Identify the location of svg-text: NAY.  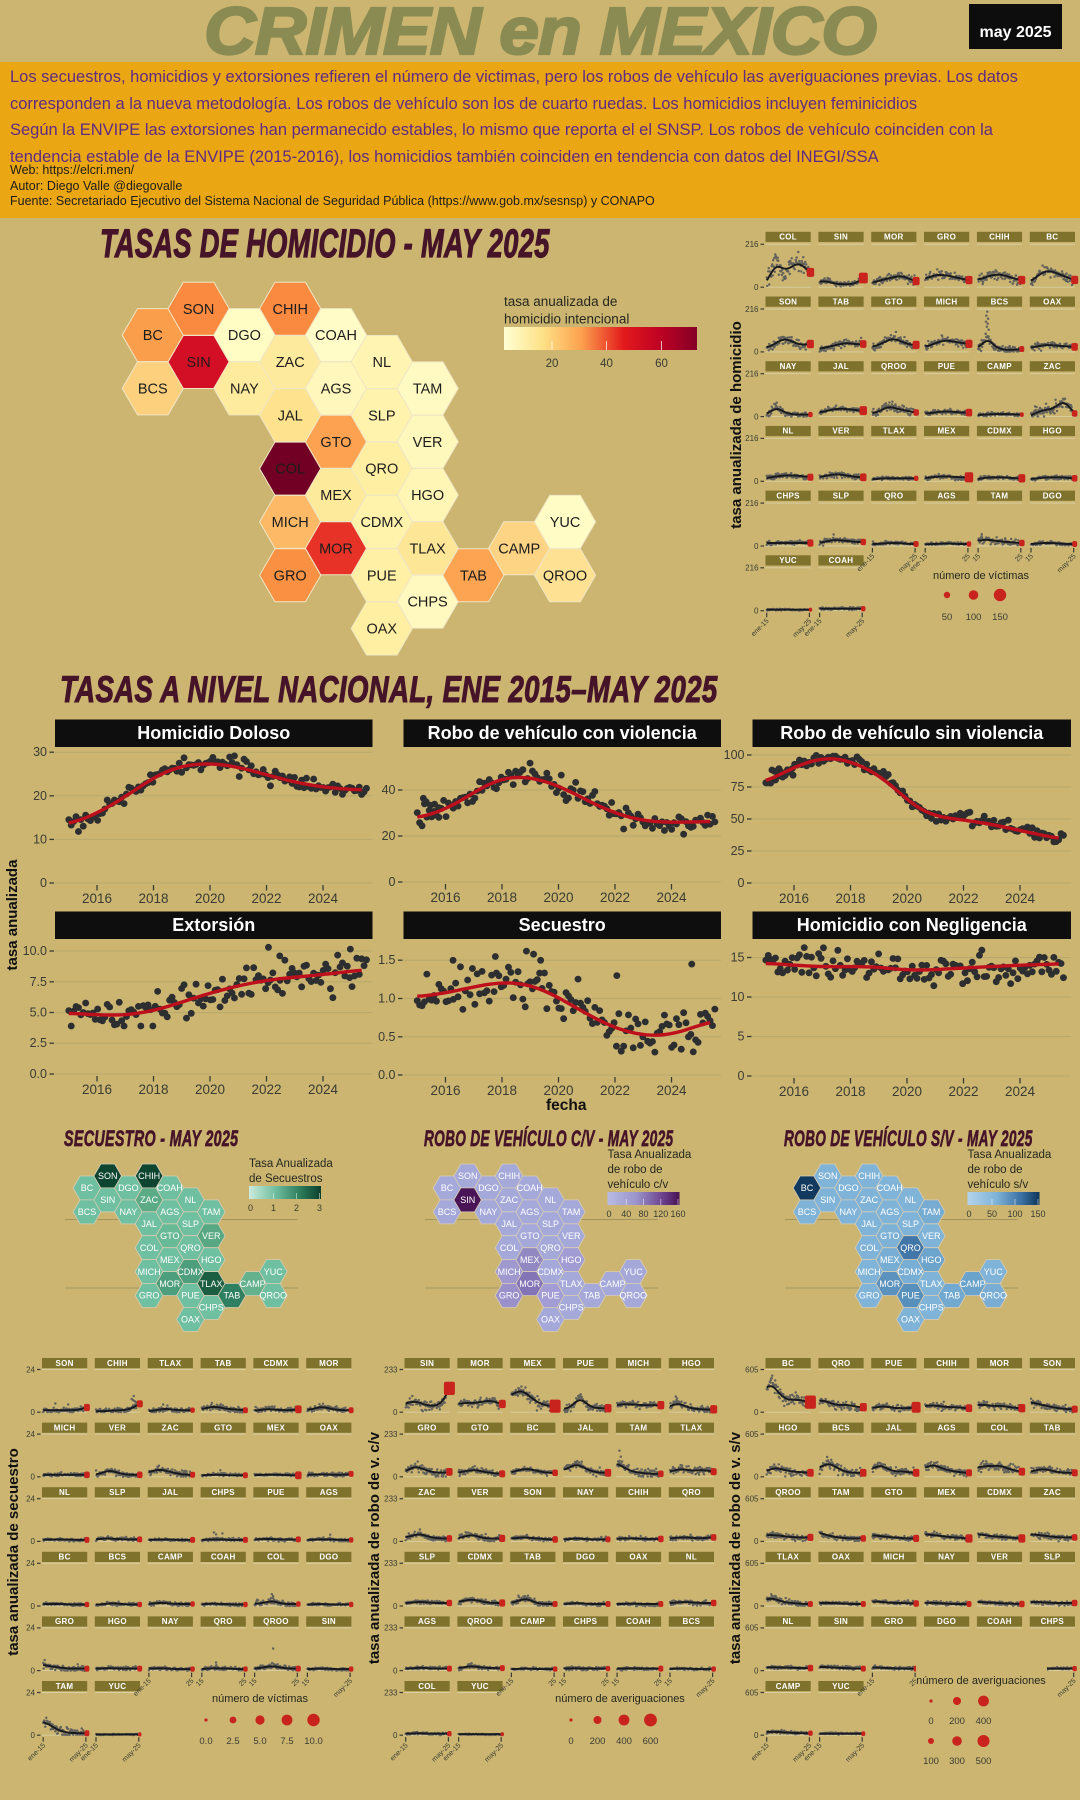
(788, 366).